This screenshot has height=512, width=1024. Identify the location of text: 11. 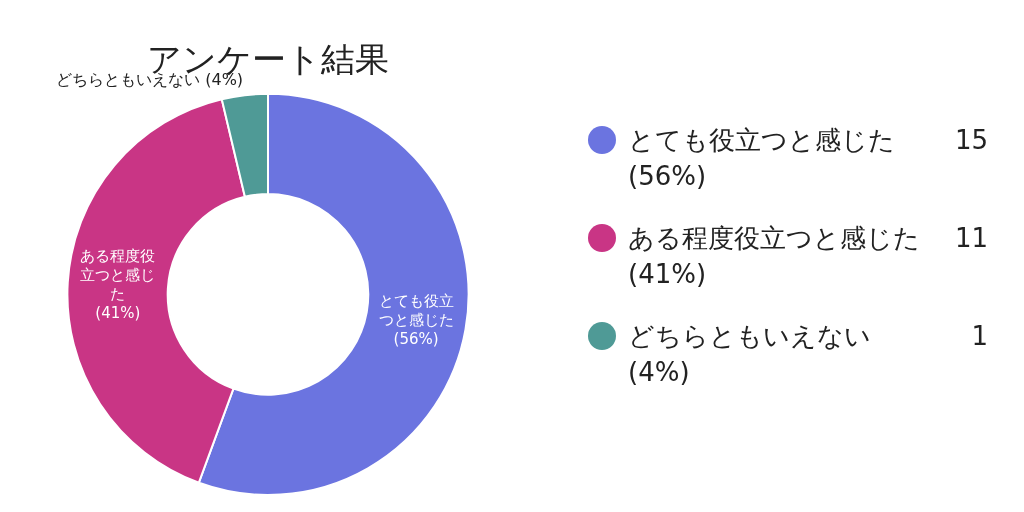
(970, 238).